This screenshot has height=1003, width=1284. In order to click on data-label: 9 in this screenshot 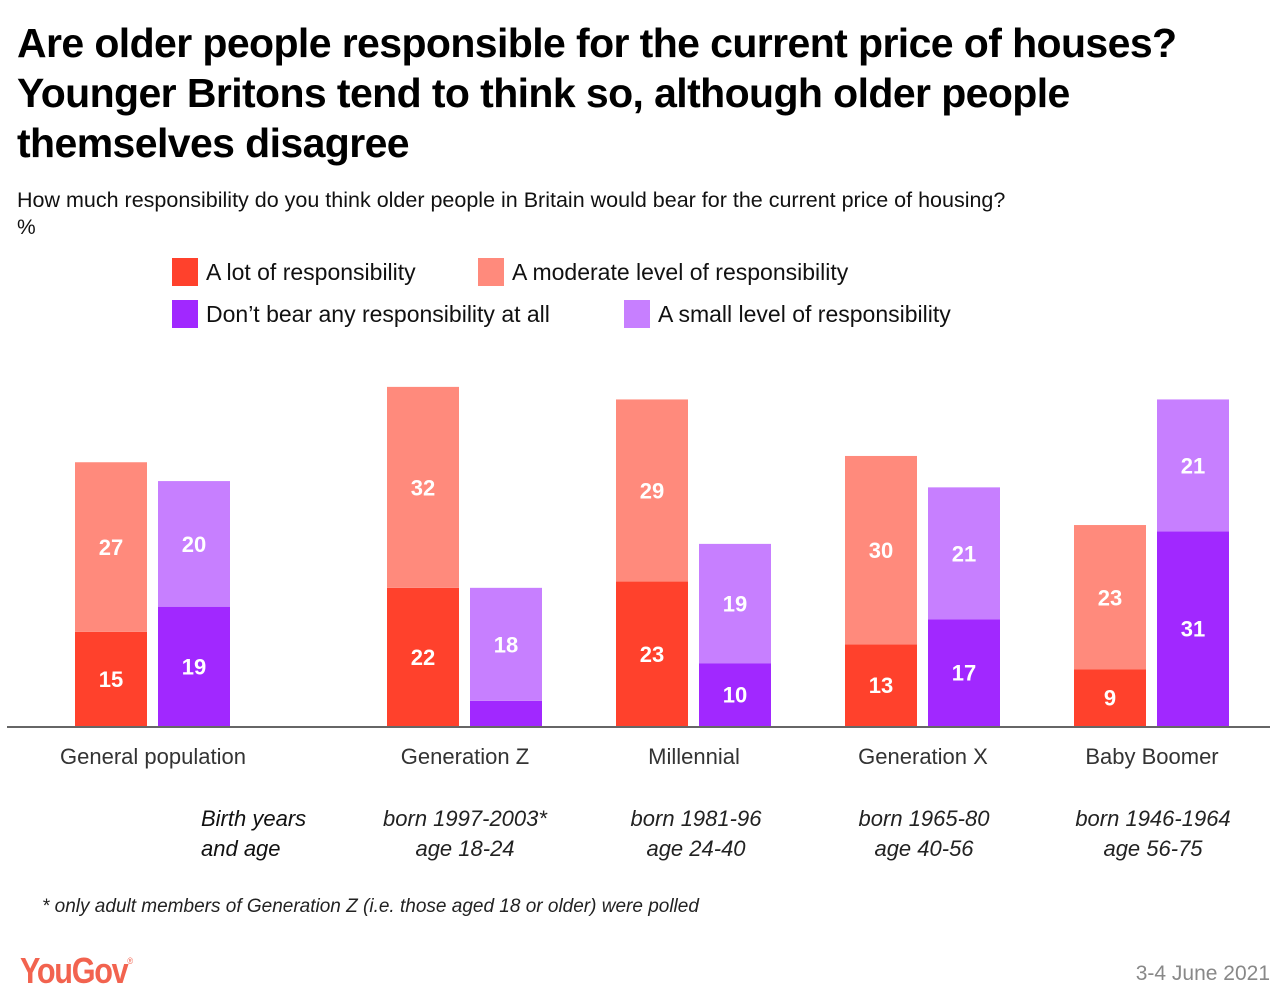, I will do `click(1110, 698)`.